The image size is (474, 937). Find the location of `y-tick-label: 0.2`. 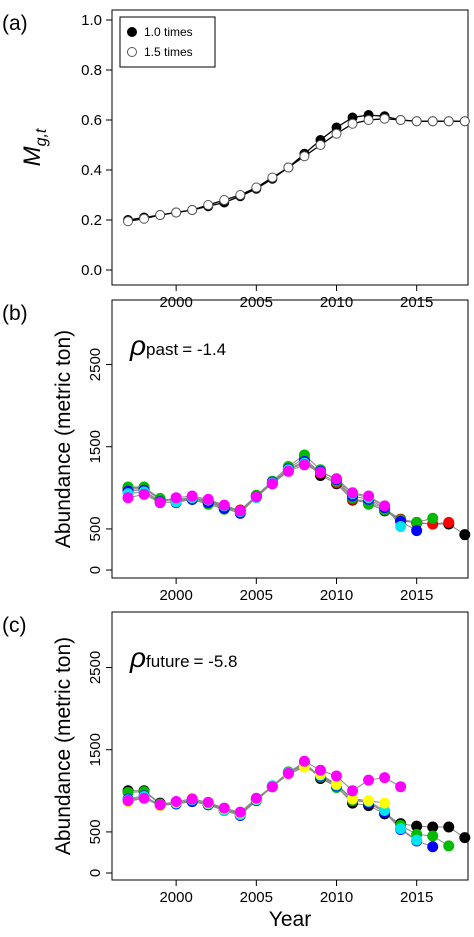

y-tick-label: 0.2 is located at coordinates (91, 220).